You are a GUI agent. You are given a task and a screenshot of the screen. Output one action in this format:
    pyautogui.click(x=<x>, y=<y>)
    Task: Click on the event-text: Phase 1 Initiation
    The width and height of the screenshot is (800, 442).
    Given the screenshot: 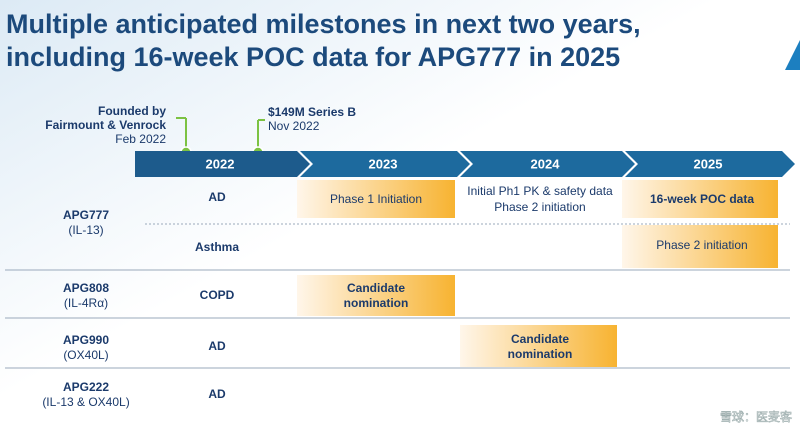 What is the action you would take?
    pyautogui.click(x=376, y=199)
    